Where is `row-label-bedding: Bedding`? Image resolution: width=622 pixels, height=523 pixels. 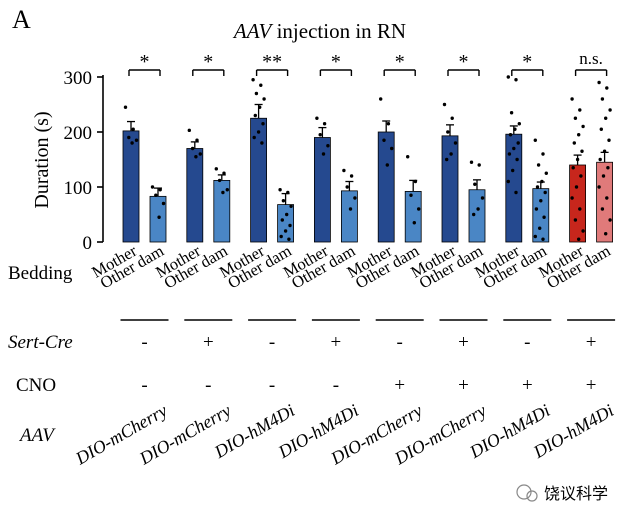 row-label-bedding: Bedding is located at coordinates (40, 273).